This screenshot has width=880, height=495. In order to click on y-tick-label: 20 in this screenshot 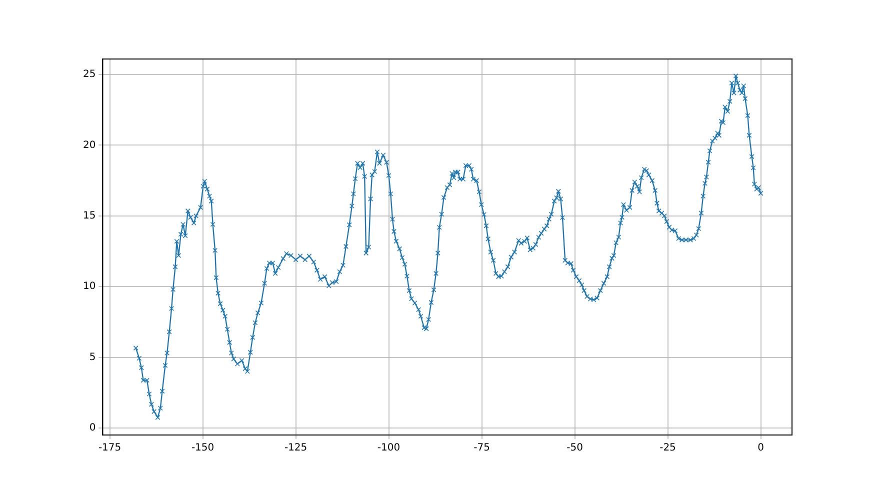, I will do `click(89, 145)`.